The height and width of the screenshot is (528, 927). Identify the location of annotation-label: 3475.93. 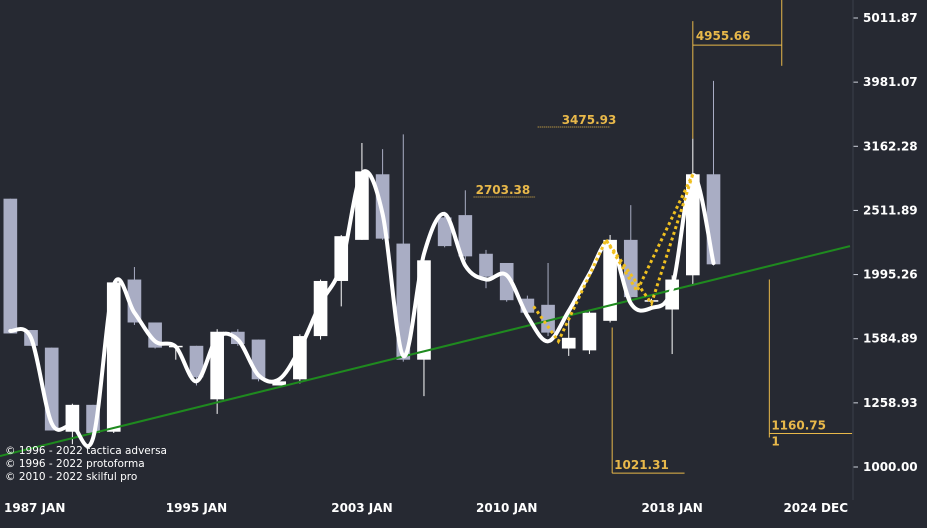
(589, 120).